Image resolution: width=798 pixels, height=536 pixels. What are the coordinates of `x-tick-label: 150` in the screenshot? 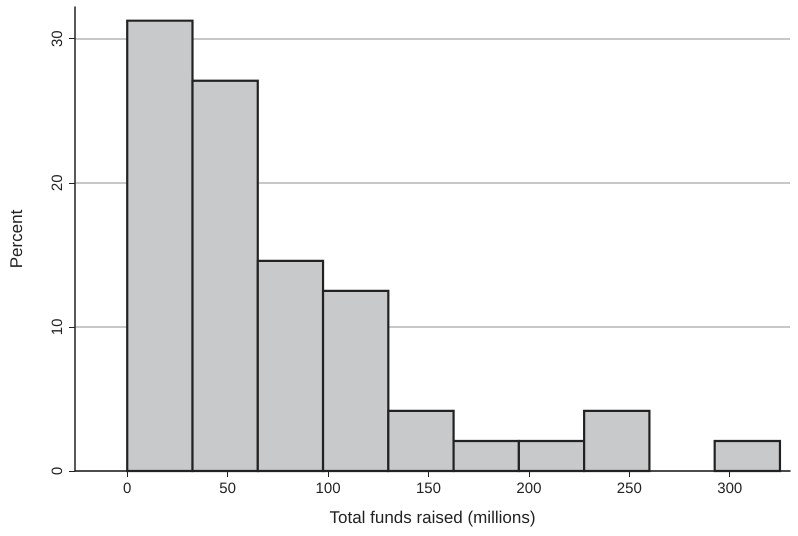 It's located at (428, 488).